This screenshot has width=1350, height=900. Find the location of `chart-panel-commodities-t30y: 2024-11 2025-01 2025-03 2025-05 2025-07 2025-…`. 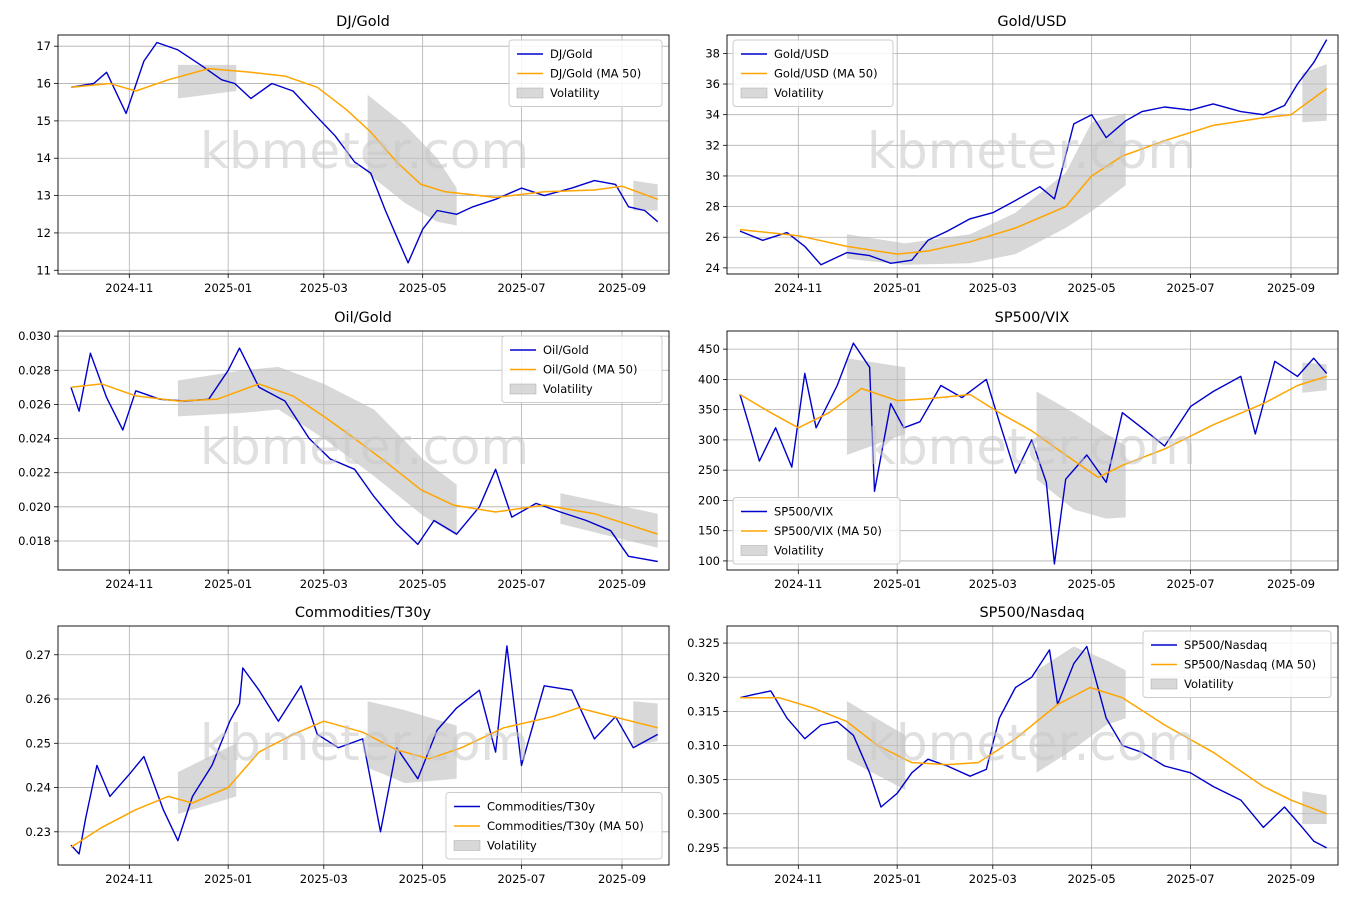

chart-panel-commodities-t30y: 2024-11 2025-01 2025-03 2025-05 2025-07 2025-… is located at coordinates (347, 745).